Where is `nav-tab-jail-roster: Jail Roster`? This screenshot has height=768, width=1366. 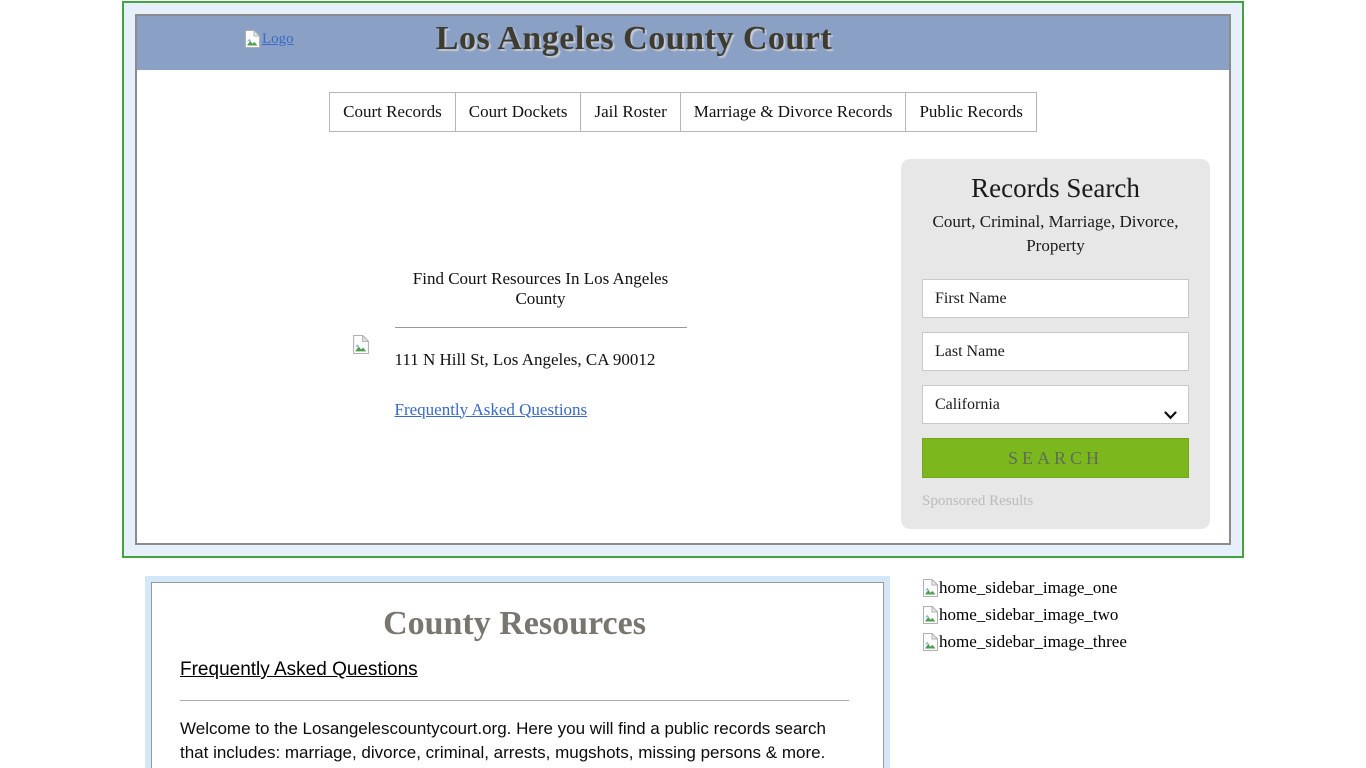
nav-tab-jail-roster: Jail Roster is located at coordinates (629, 112).